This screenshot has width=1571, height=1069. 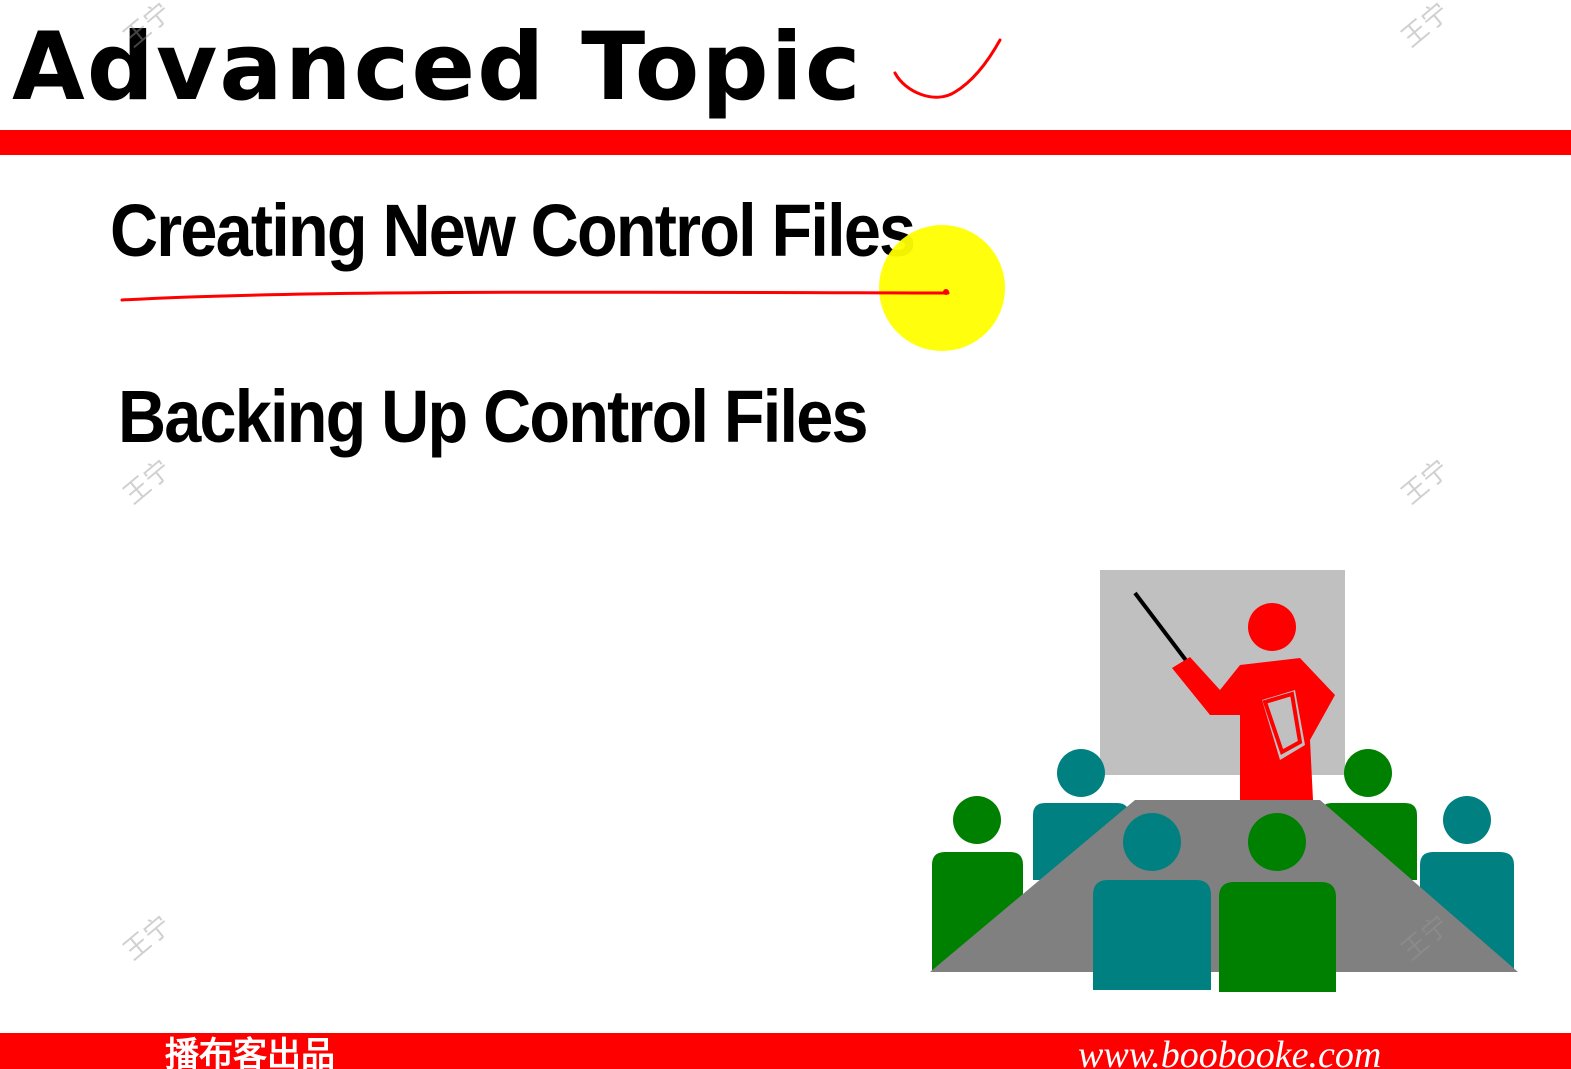 What do you see at coordinates (946, 292) in the screenshot?
I see `pen-dot` at bounding box center [946, 292].